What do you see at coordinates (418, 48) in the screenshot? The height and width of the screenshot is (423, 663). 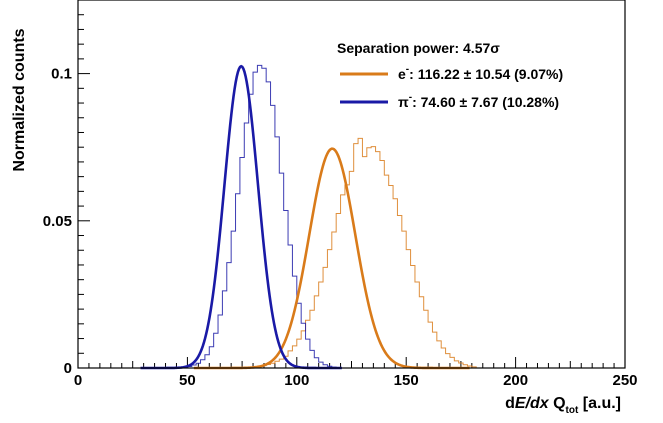 I see `legend-header: Separation power: 4.57σ` at bounding box center [418, 48].